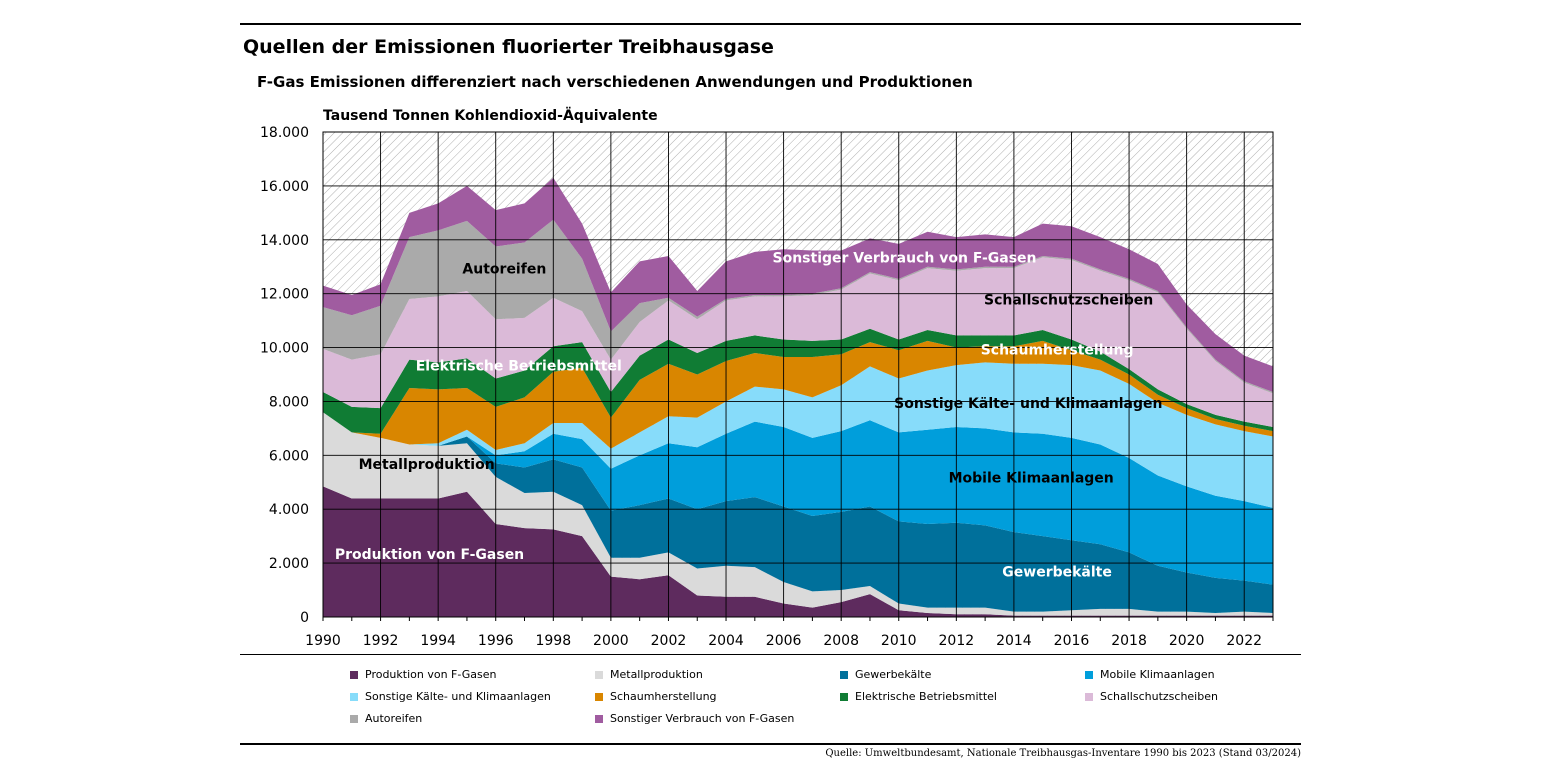 This screenshot has width=1545, height=775. I want to click on x-tick-label: 1990, so click(323, 641).